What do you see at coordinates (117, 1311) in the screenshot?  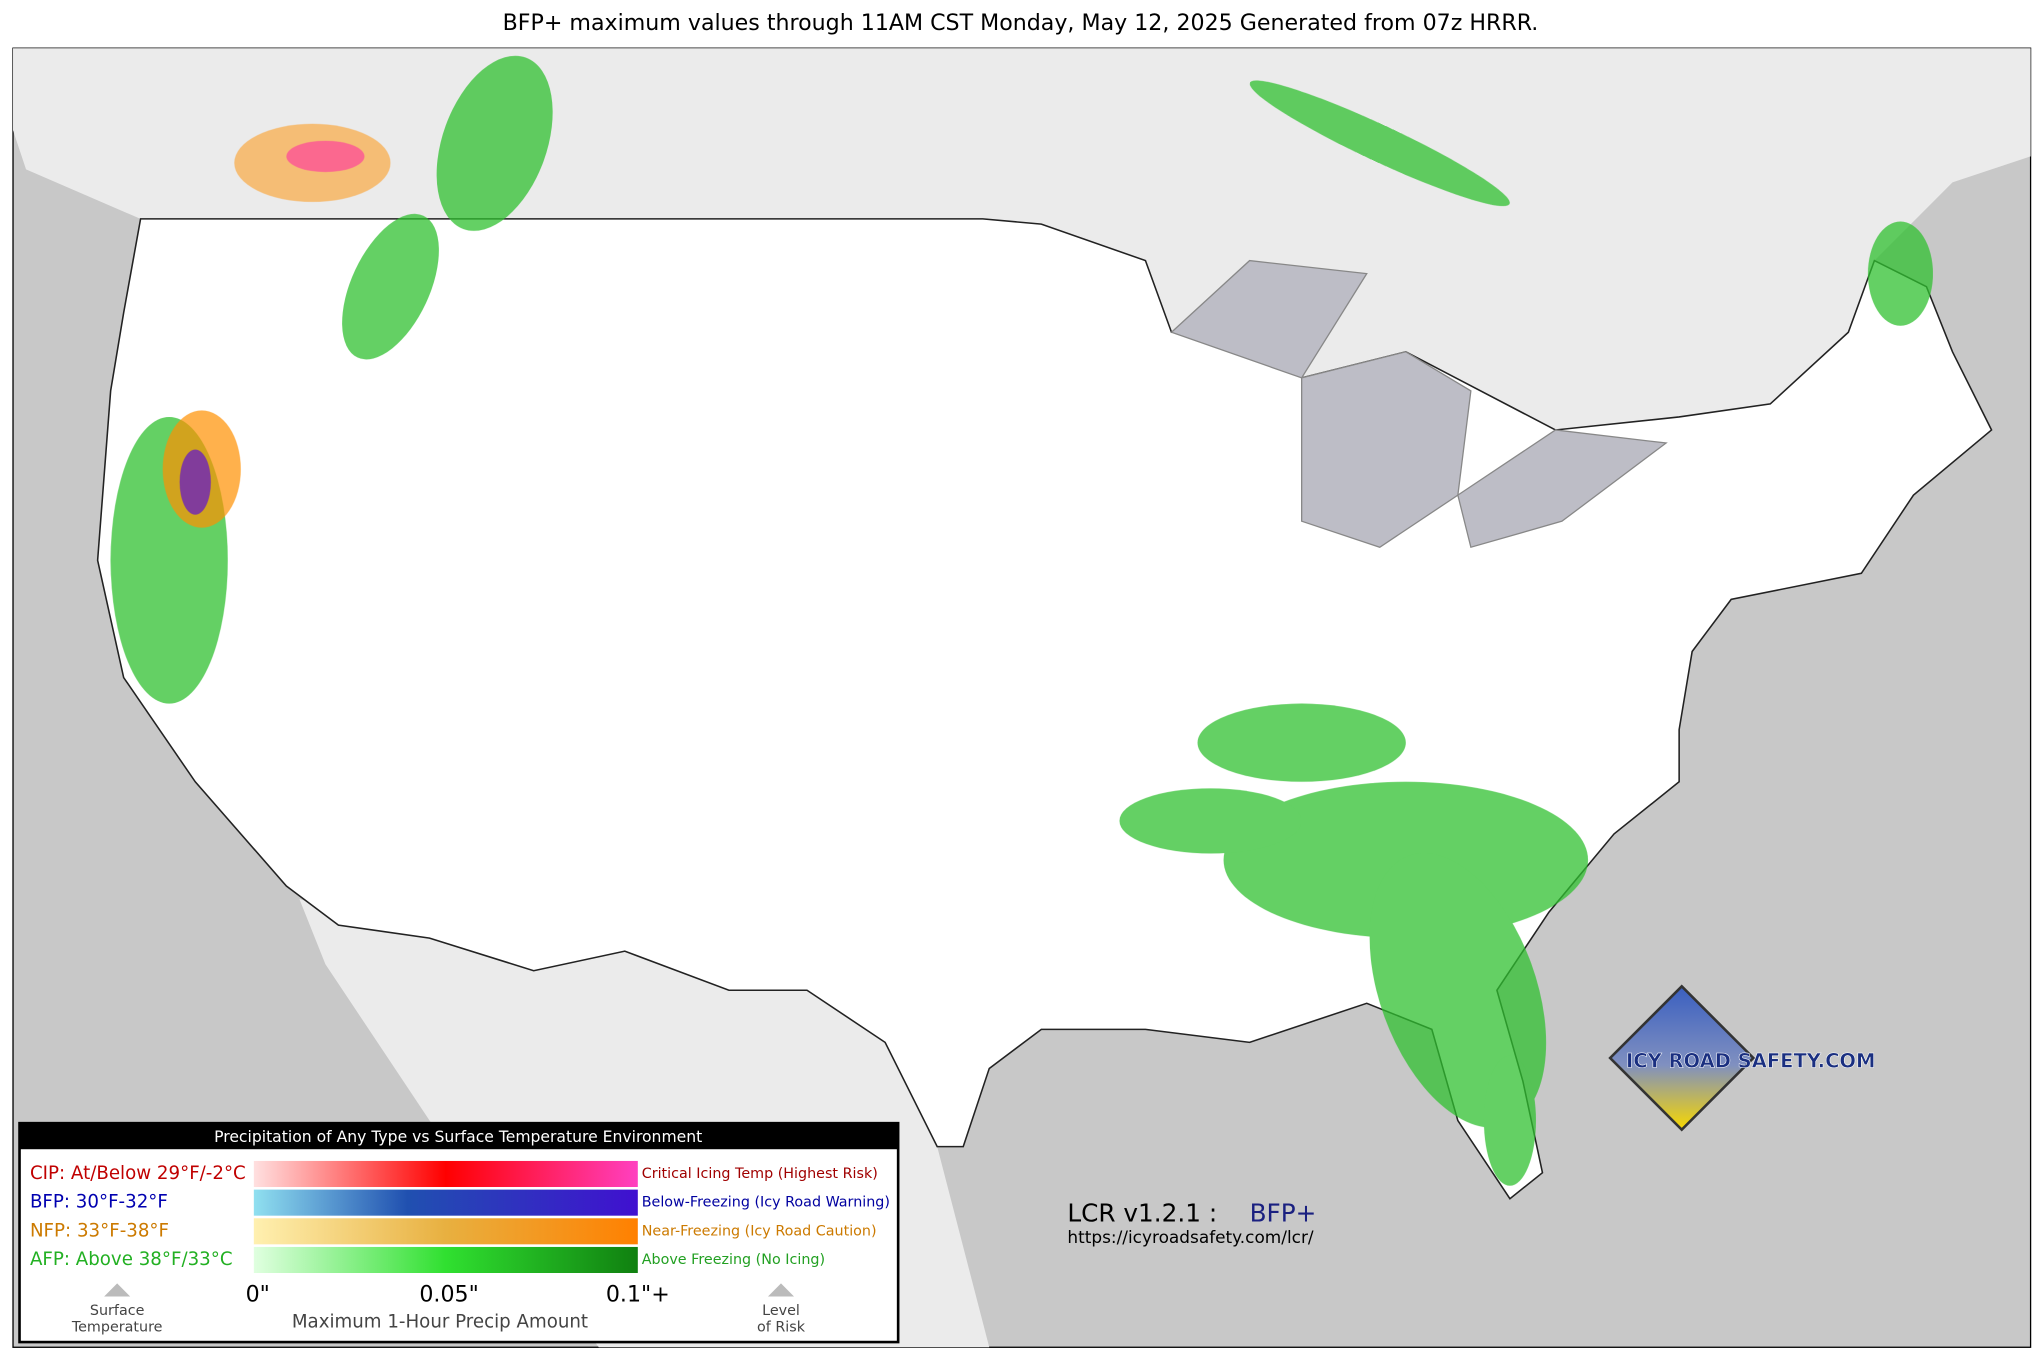 I see `left-marker-label: Surface` at bounding box center [117, 1311].